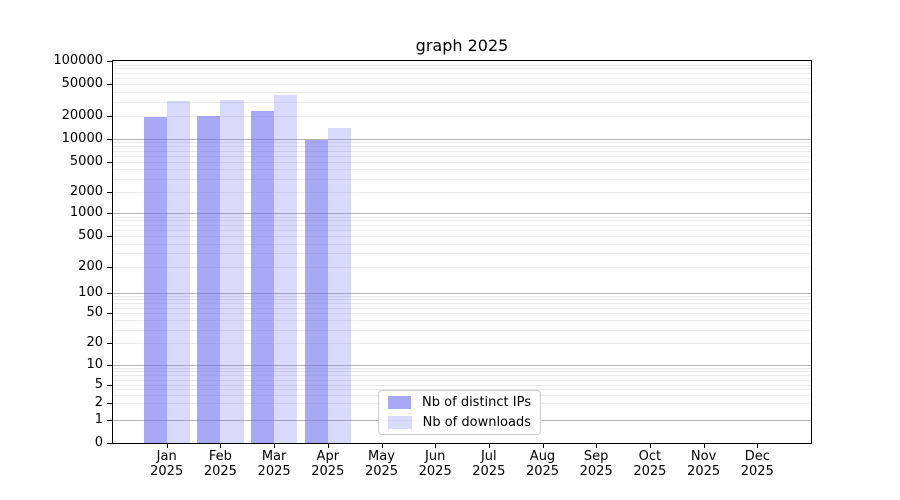  I want to click on y-tick-label: 5, so click(98, 384).